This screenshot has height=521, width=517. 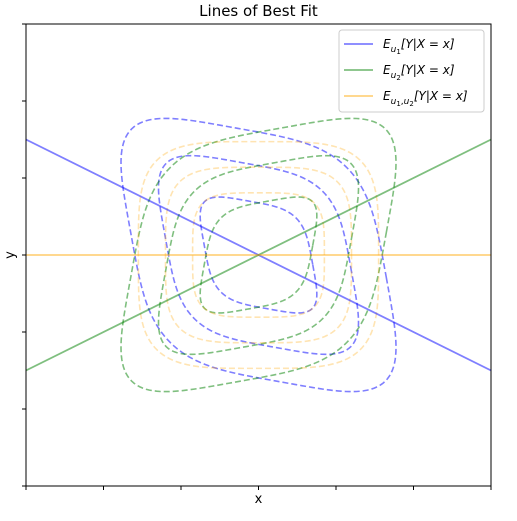 I want to click on chart-title: Lines of Best Fit, so click(x=258, y=11).